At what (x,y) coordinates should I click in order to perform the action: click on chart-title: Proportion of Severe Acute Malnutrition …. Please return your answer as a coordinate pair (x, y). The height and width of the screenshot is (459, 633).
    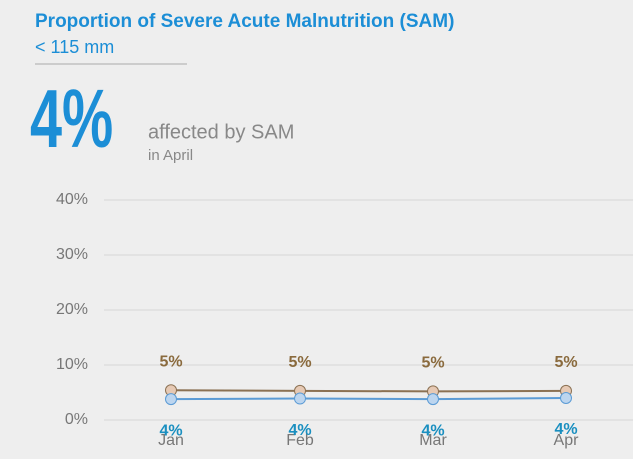
    Looking at the image, I should click on (244, 21).